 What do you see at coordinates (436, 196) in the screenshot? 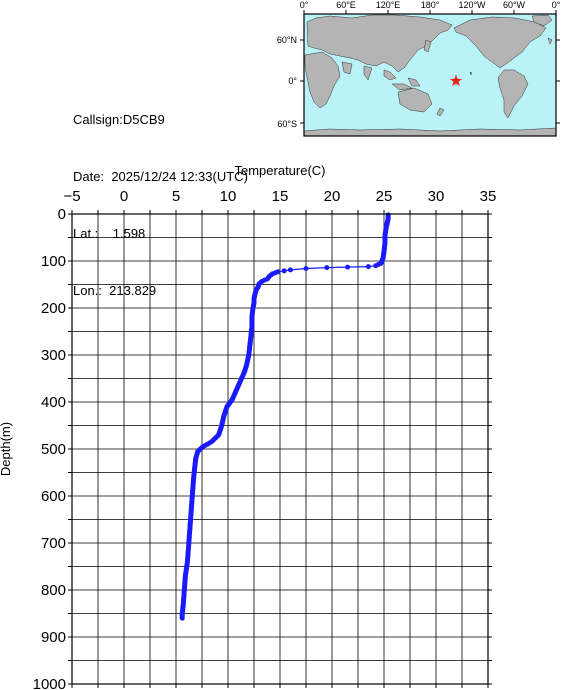
I see `x-tick-label: 30` at bounding box center [436, 196].